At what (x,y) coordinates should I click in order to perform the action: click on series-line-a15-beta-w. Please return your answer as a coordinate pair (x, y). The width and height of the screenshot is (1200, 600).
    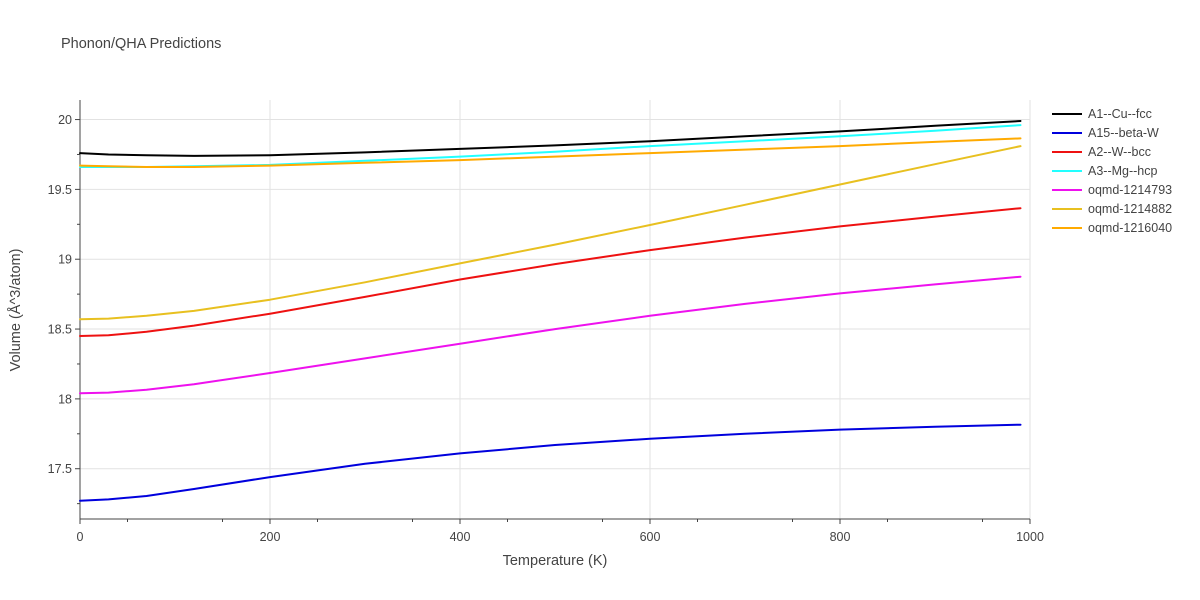
    Looking at the image, I should click on (550, 462).